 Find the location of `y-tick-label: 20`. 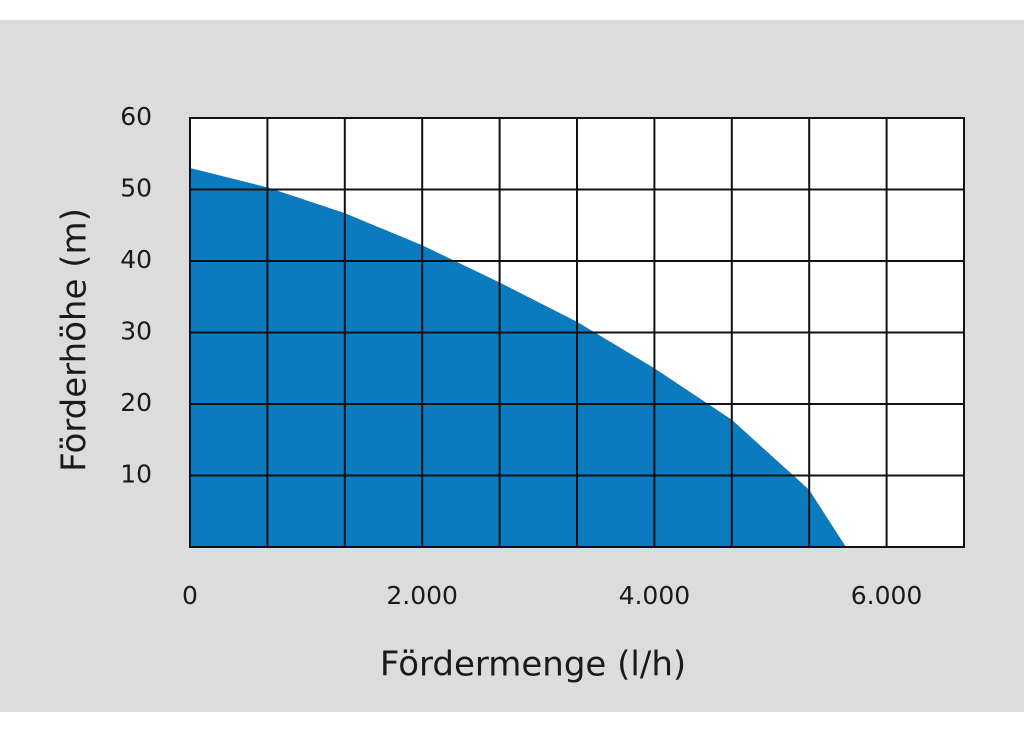

y-tick-label: 20 is located at coordinates (136, 402).